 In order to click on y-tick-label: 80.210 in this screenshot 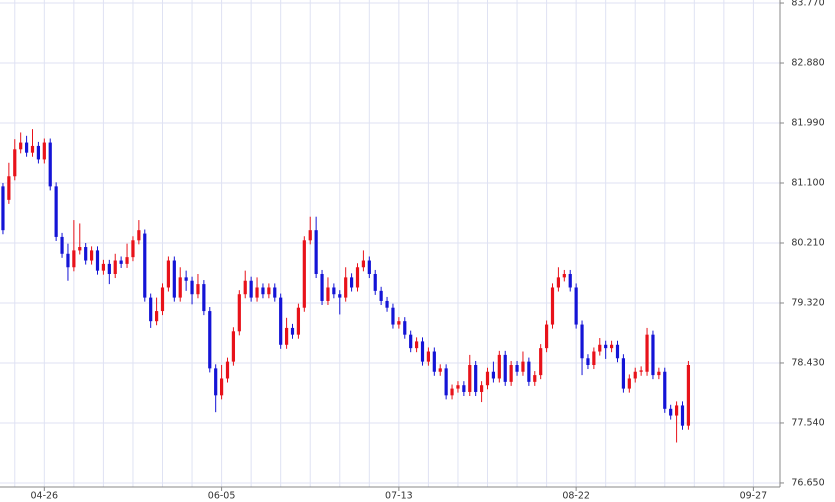, I will do `click(807, 242)`.